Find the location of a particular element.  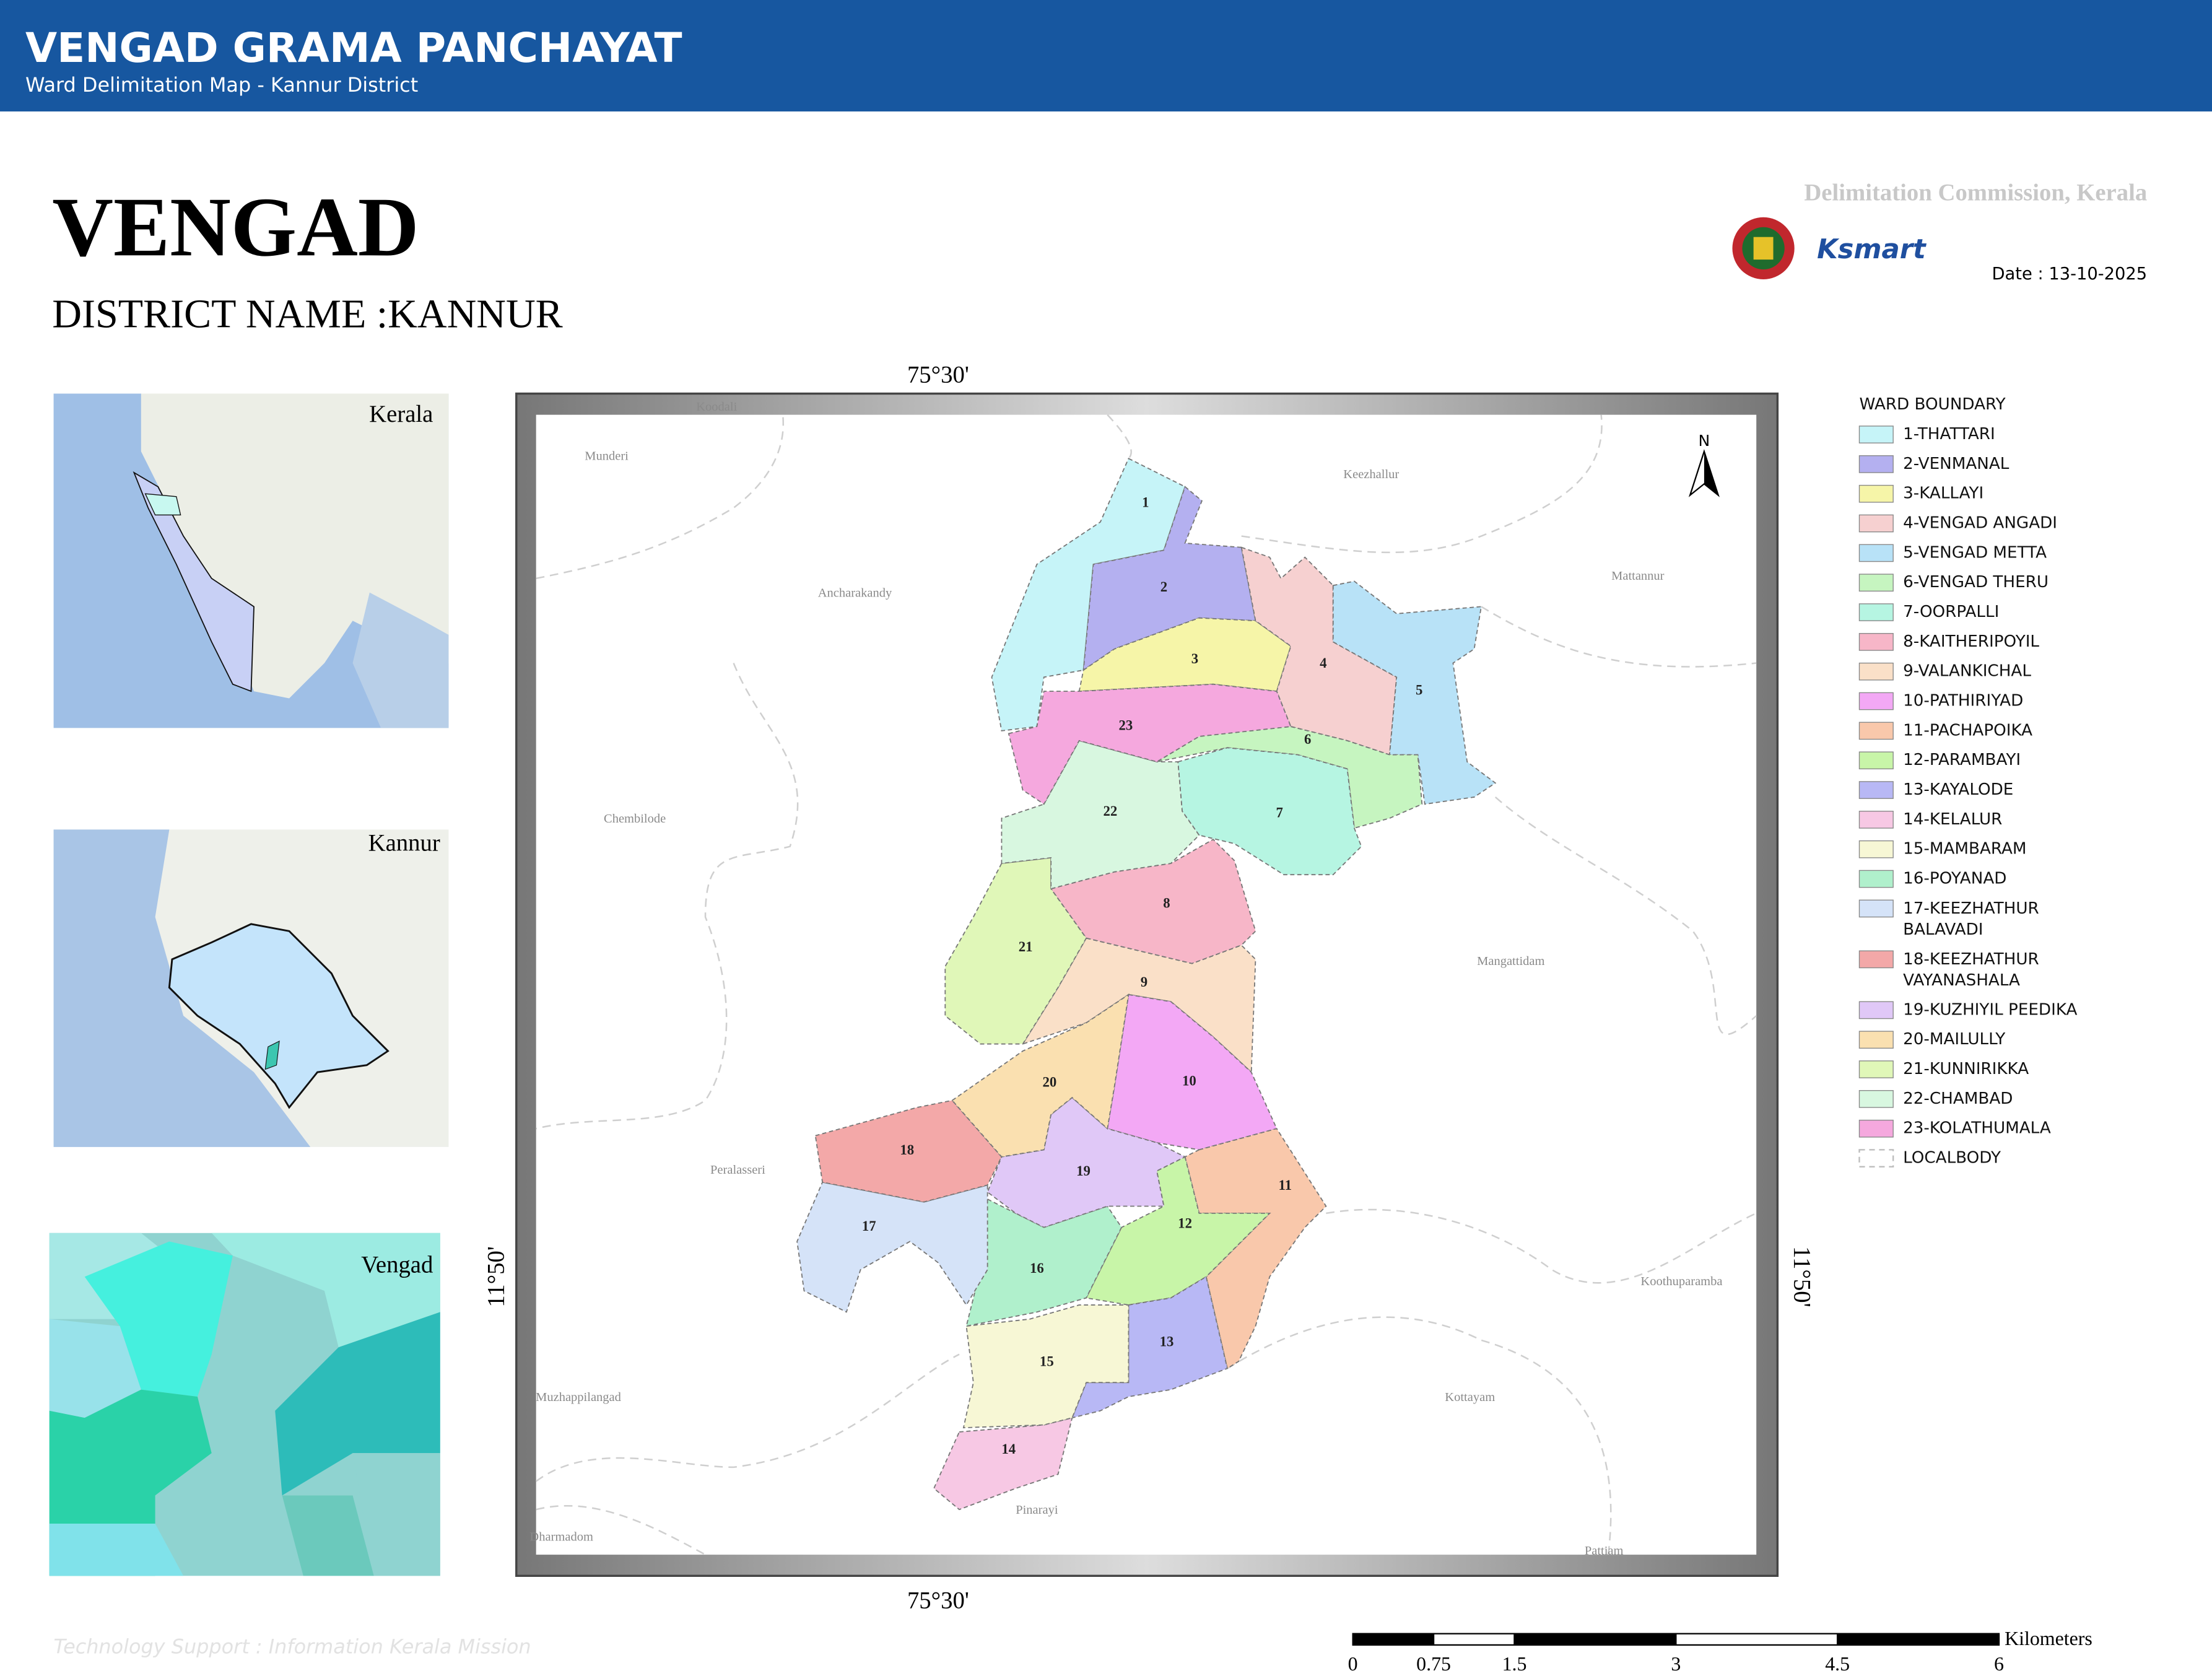

inset-kerala is located at coordinates (251, 560).